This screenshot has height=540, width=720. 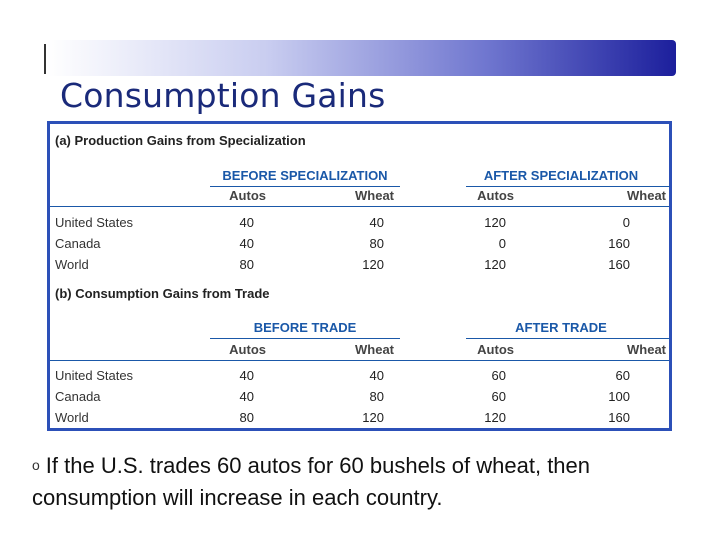 What do you see at coordinates (78, 396) in the screenshot?
I see `section-b-row-label: Canada` at bounding box center [78, 396].